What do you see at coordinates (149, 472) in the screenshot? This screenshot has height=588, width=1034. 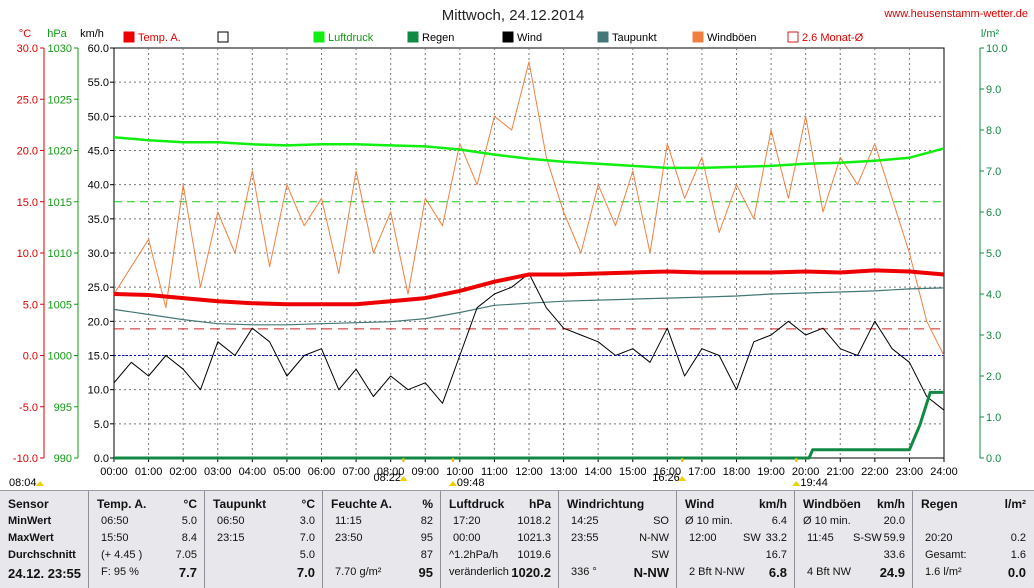 I see `x-tick-label: 01:00` at bounding box center [149, 472].